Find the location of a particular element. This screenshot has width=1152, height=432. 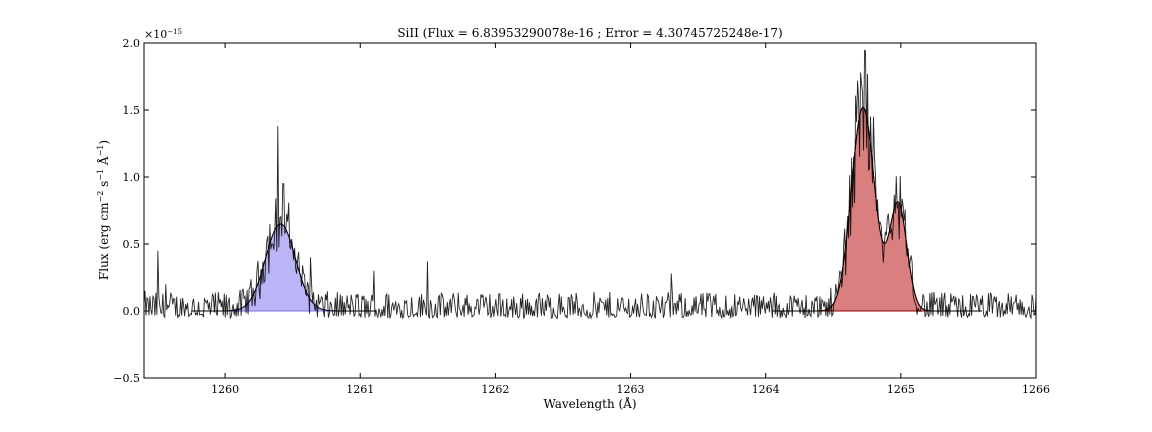

ylabel-sup2: −1 is located at coordinates (100, 175).